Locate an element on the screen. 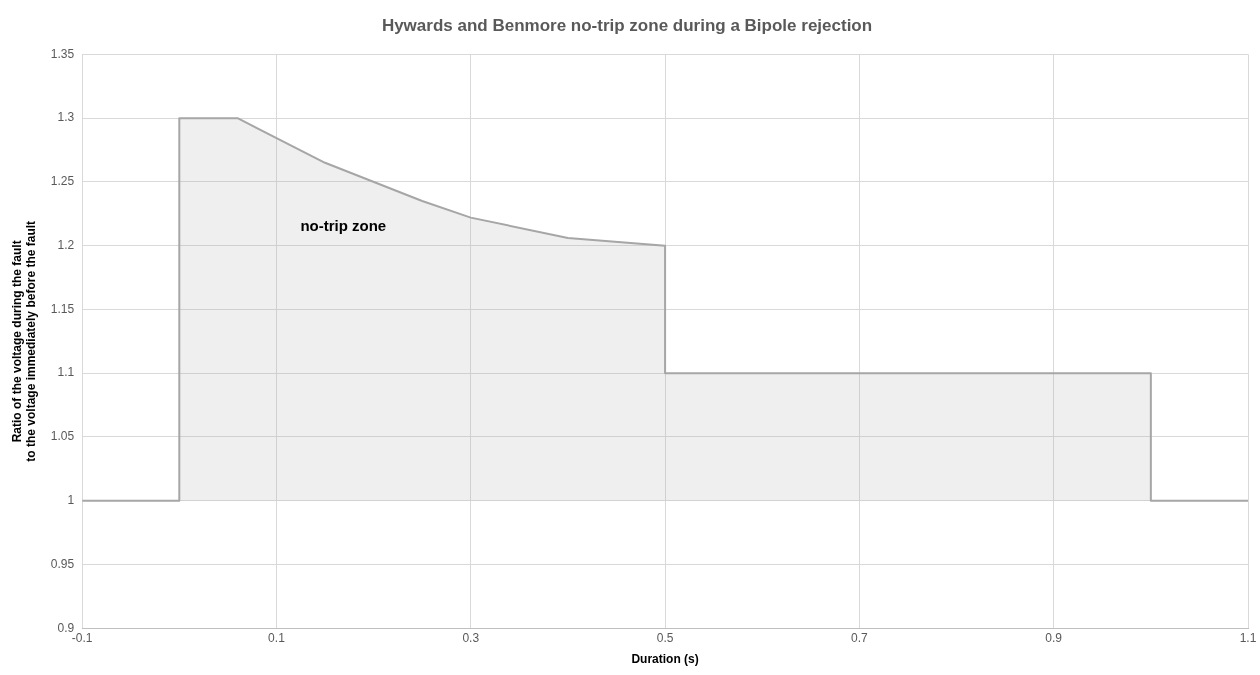 Image resolution: width=1260 pixels, height=675 pixels. y-tick-label: 1.05 is located at coordinates (62, 436).